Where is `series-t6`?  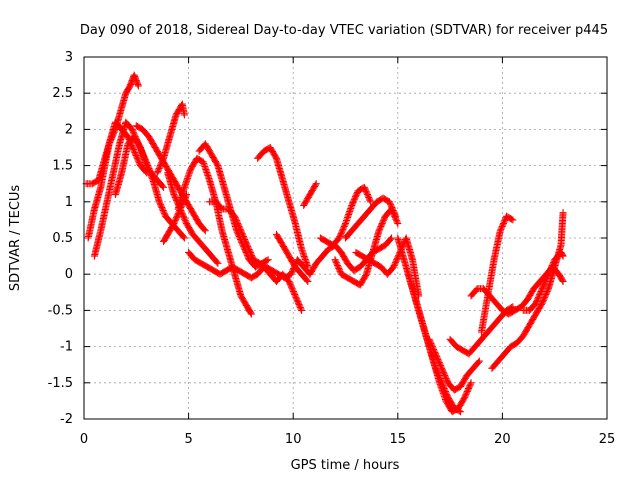 series-t6 is located at coordinates (170, 138).